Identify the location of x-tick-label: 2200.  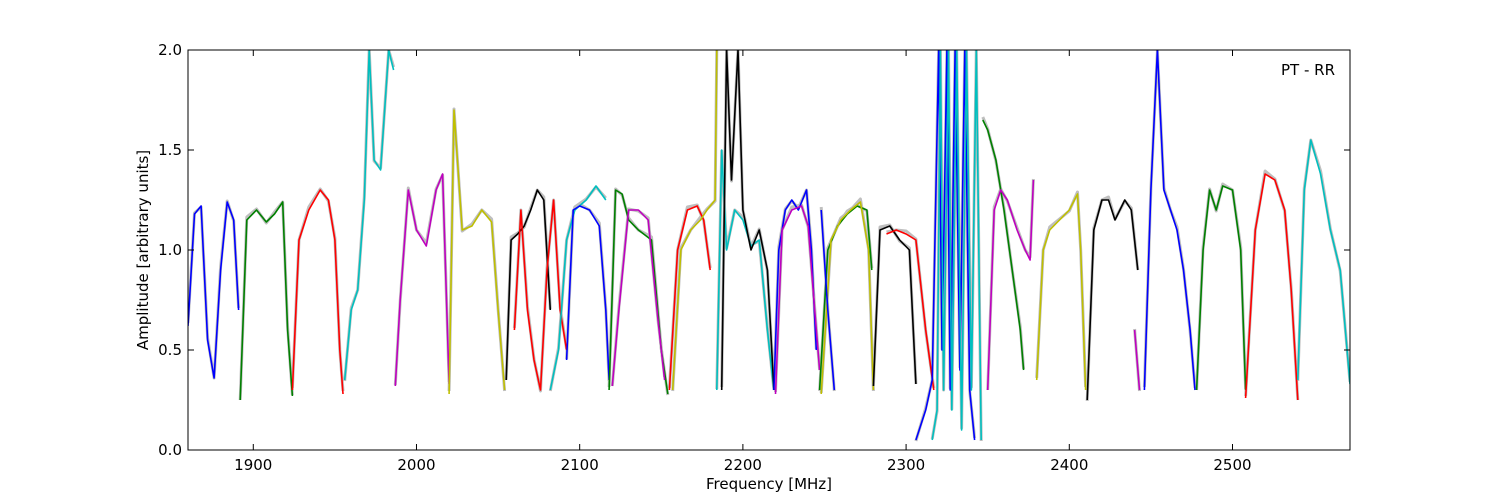
(743, 465).